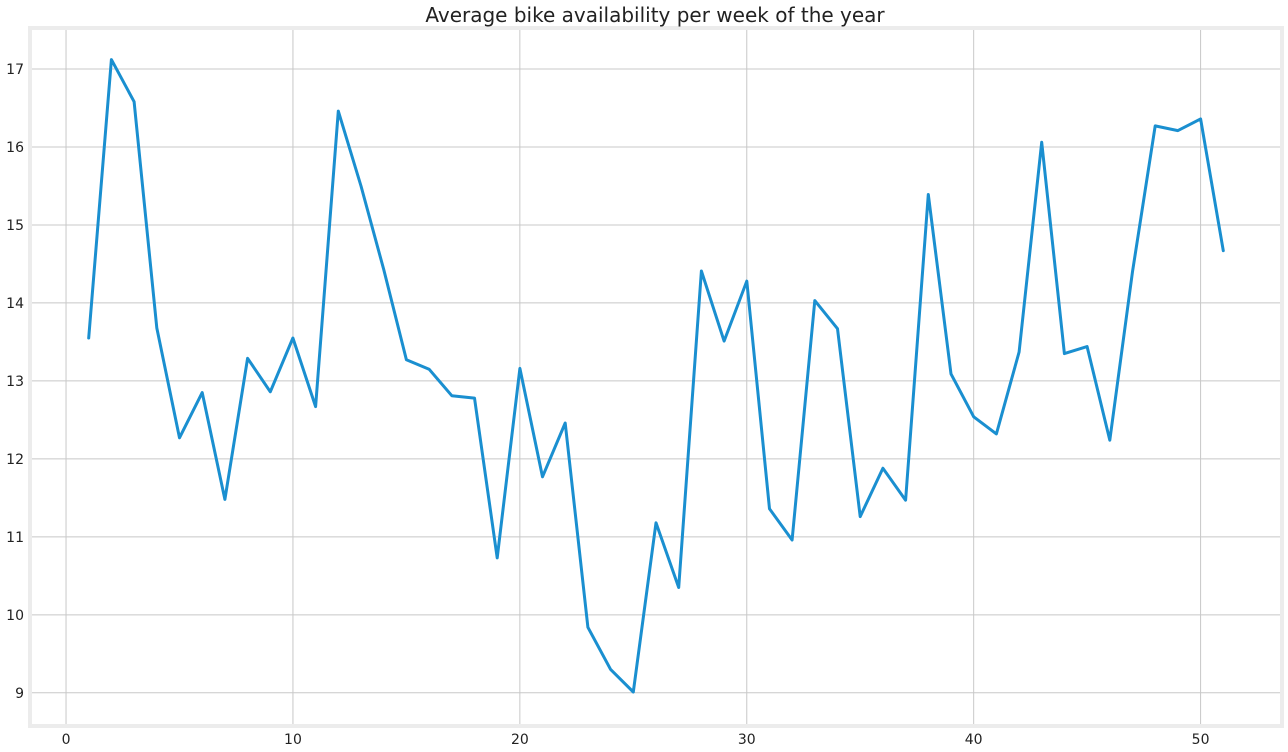 Image resolution: width=1288 pixels, height=752 pixels. I want to click on y-tick-label: 9, so click(19, 694).